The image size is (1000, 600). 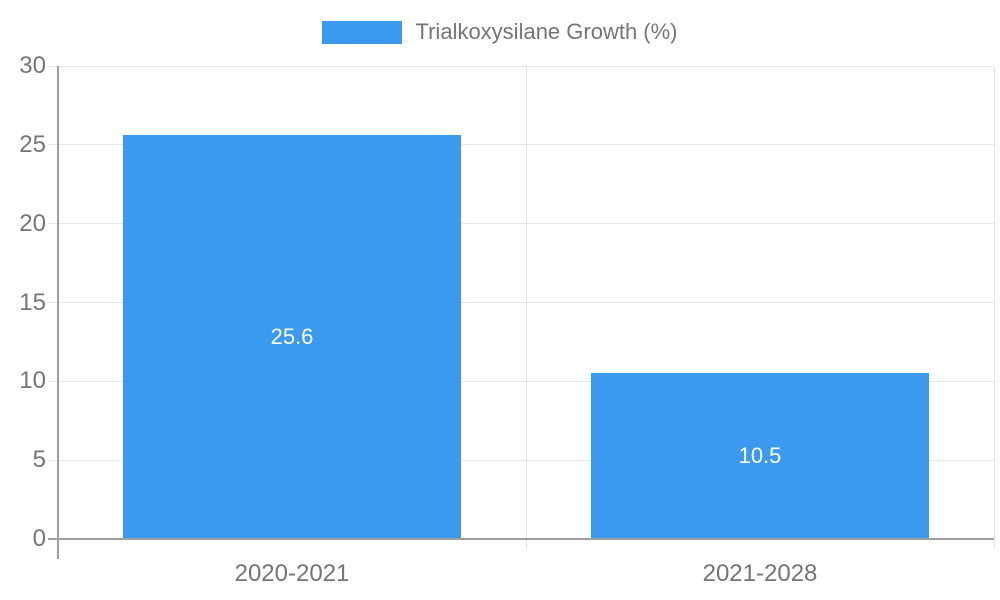 What do you see at coordinates (292, 573) in the screenshot?
I see `x-tick-label: 2020-2021` at bounding box center [292, 573].